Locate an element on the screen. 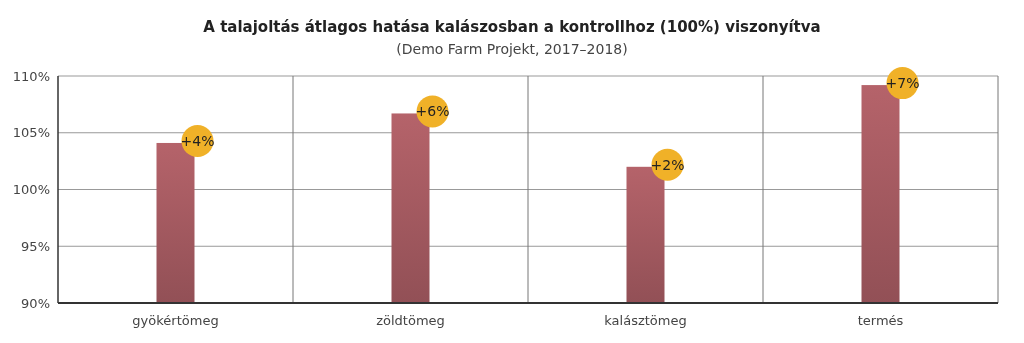  chart-subtitle: (Demo Farm Projekt, 2017–2018) is located at coordinates (512, 49).